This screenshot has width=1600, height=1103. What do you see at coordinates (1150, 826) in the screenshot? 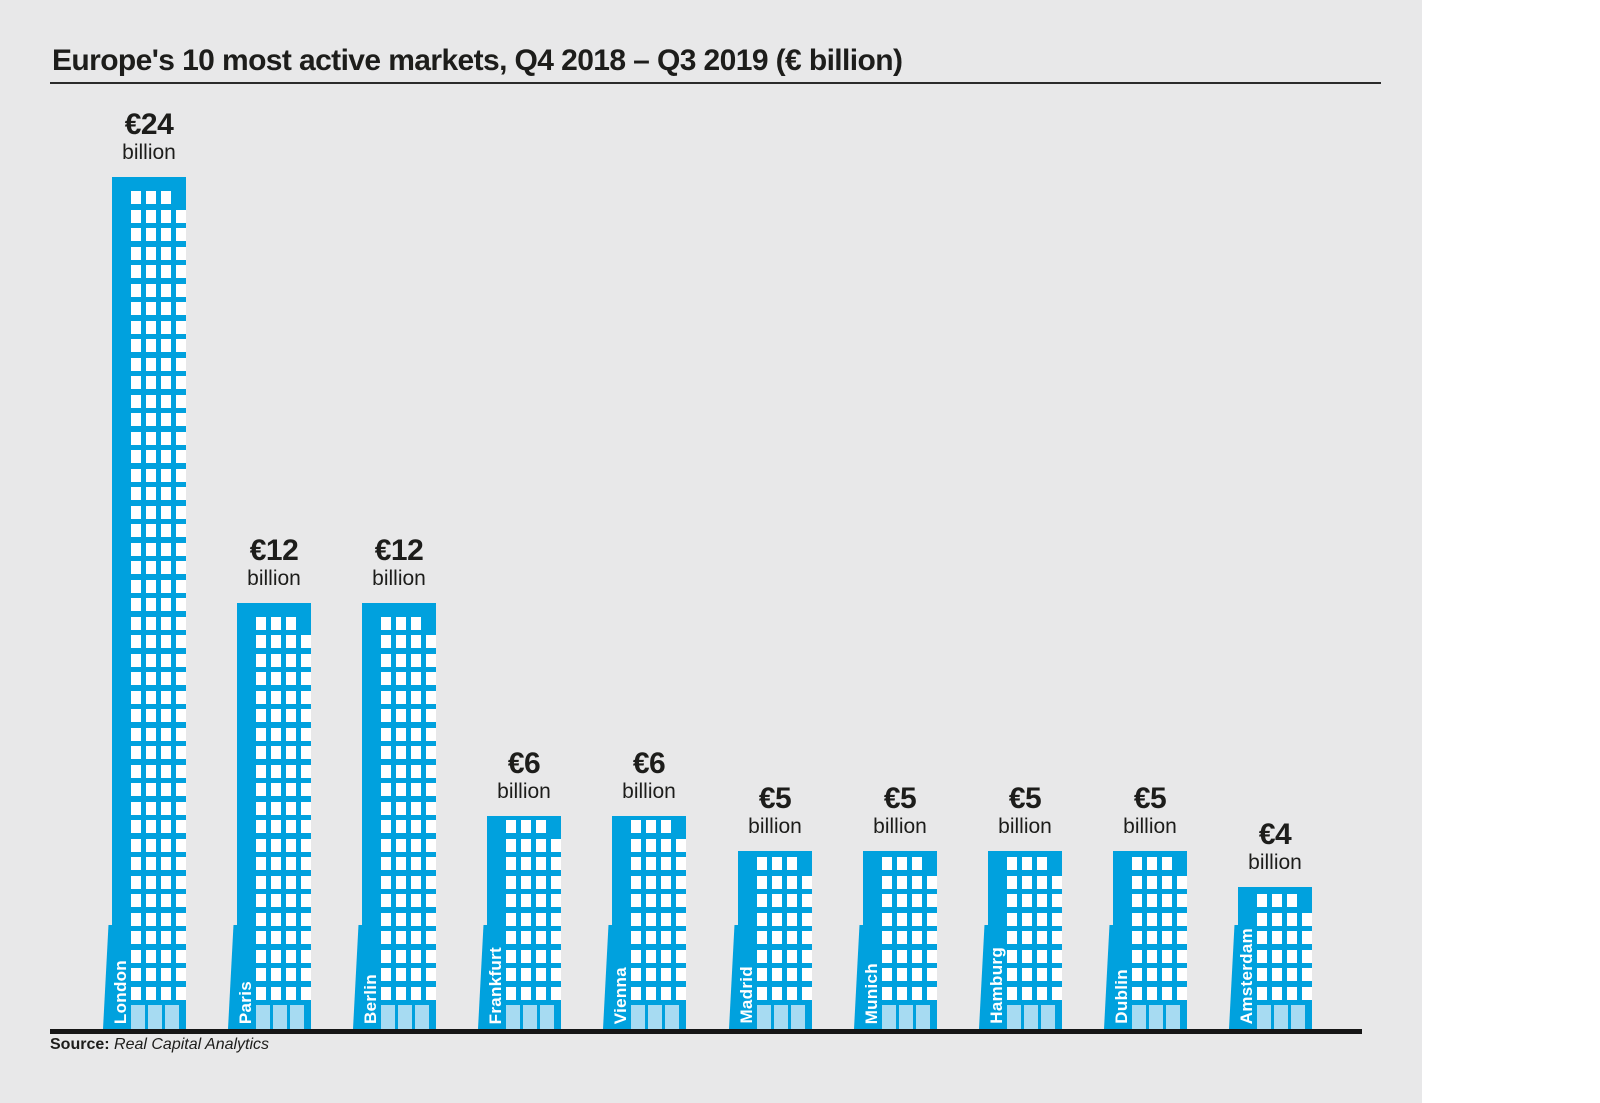
I see `value-unit: billion` at bounding box center [1150, 826].